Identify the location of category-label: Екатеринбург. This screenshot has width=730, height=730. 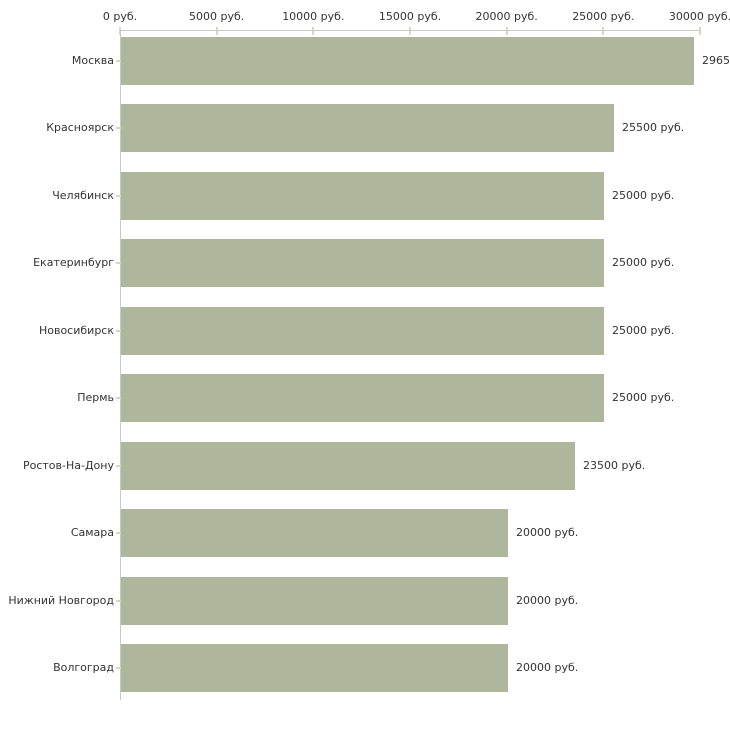
(73, 262).